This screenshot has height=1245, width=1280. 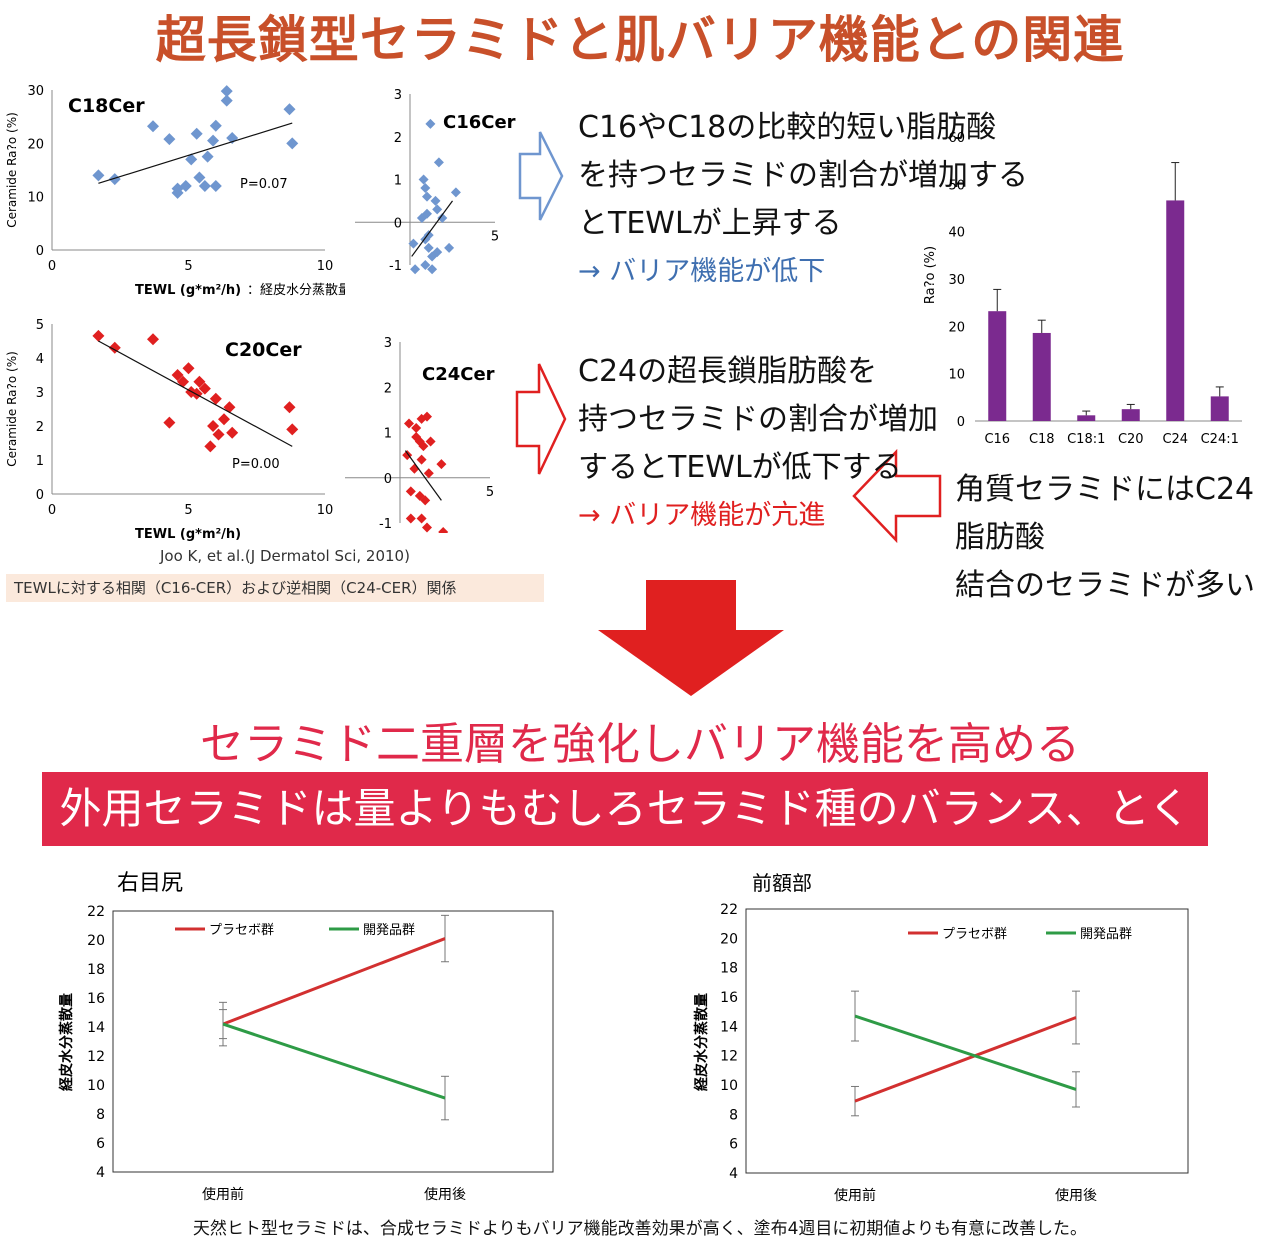 I want to click on y-tick-label: 40, so click(x=956, y=233).